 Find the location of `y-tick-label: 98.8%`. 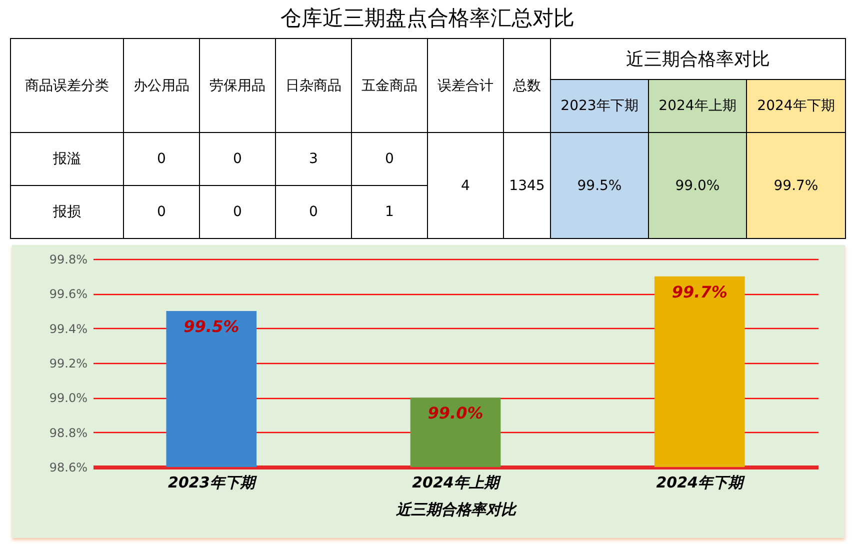

y-tick-label: 98.8% is located at coordinates (68, 433).